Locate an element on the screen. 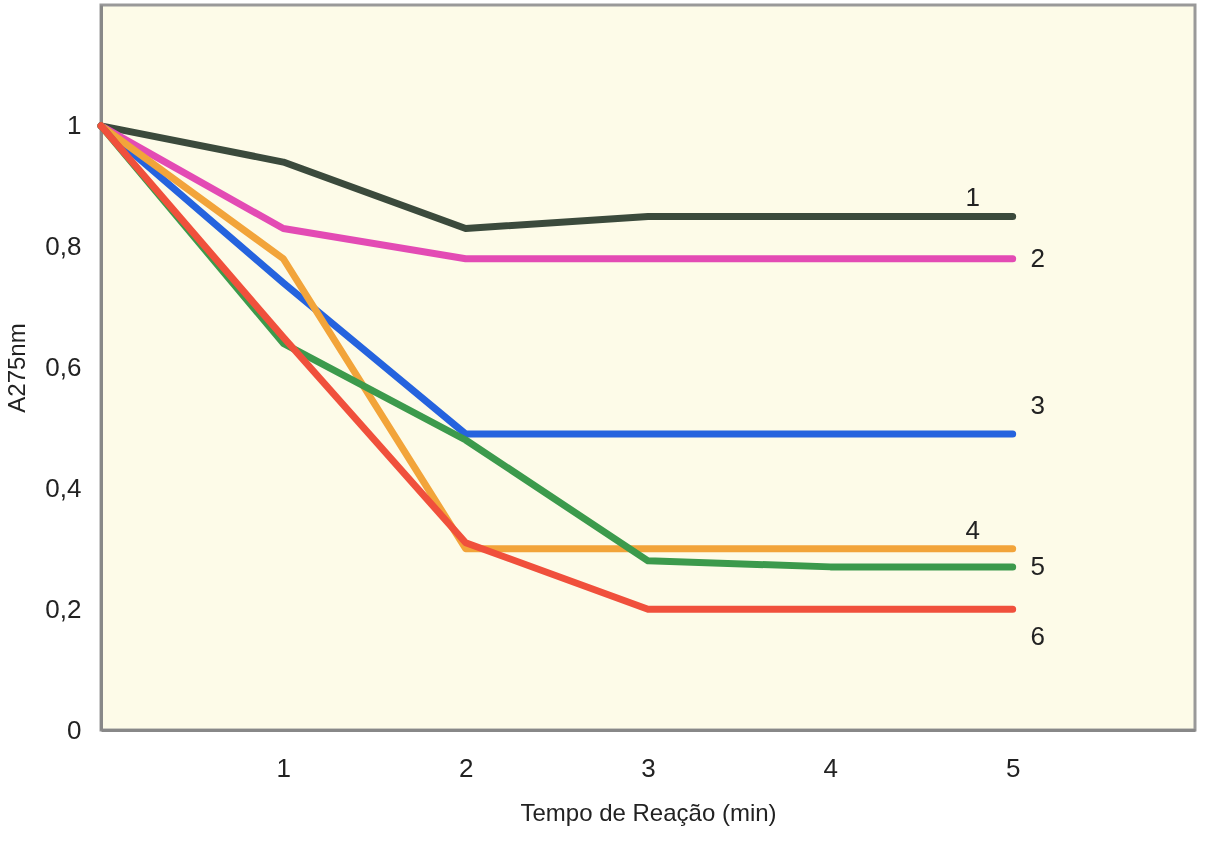  series-label: 2 is located at coordinates (1037, 257).